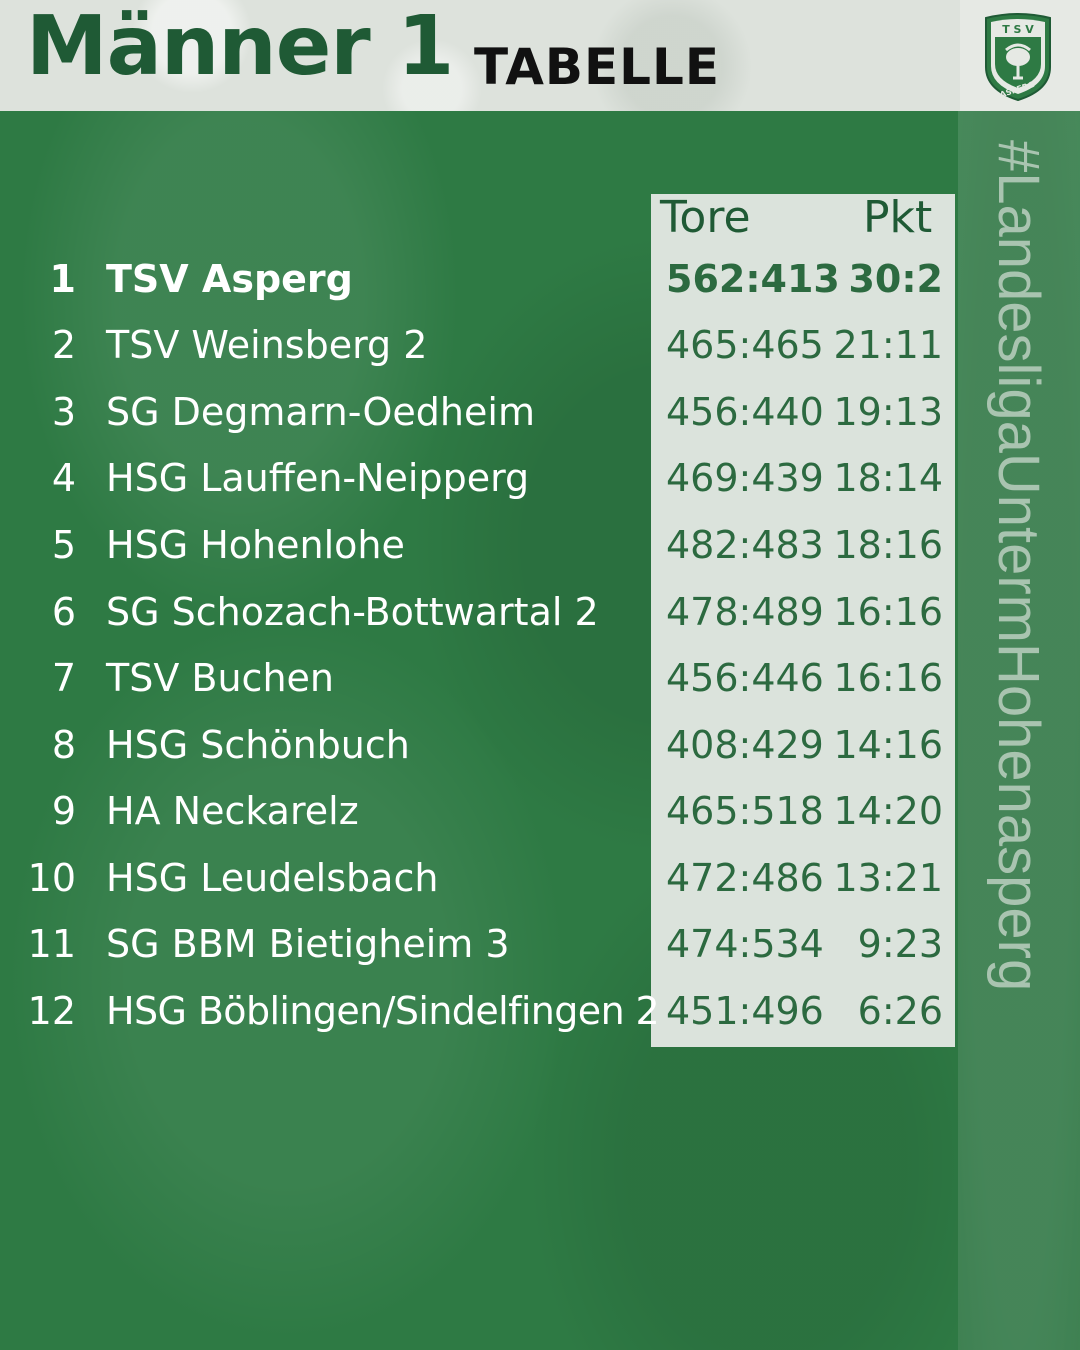 Image resolution: width=1080 pixels, height=1350 pixels. I want to click on table-row: 7 TSV Buchen 456:446 16:16, so click(479, 678).